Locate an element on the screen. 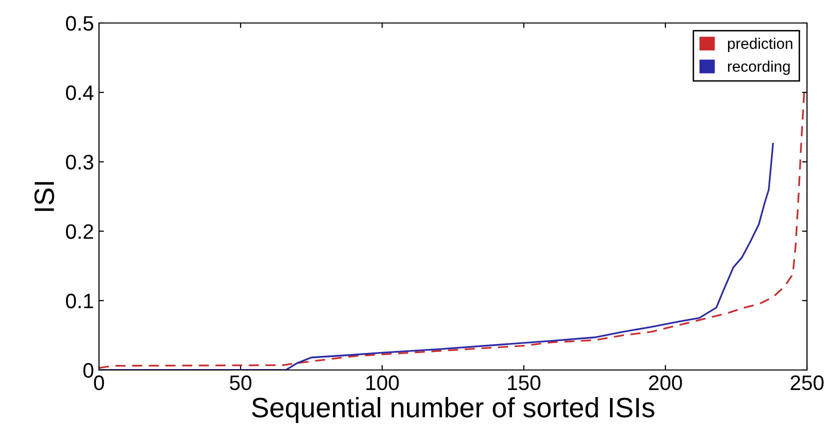 The width and height of the screenshot is (827, 445). y-axis-title: ISI is located at coordinates (44, 196).